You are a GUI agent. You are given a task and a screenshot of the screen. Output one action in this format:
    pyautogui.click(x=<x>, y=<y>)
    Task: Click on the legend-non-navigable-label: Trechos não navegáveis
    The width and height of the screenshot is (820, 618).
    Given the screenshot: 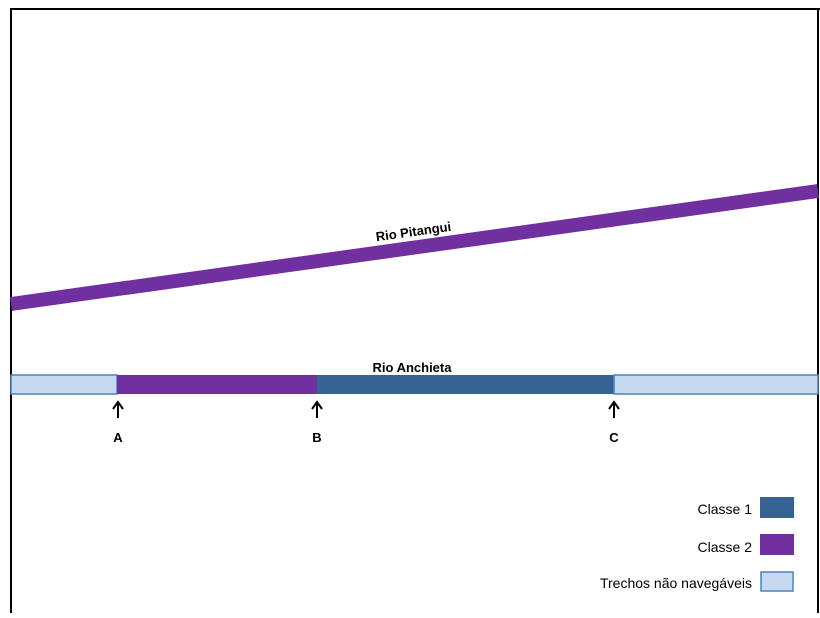 What is the action you would take?
    pyautogui.click(x=676, y=583)
    